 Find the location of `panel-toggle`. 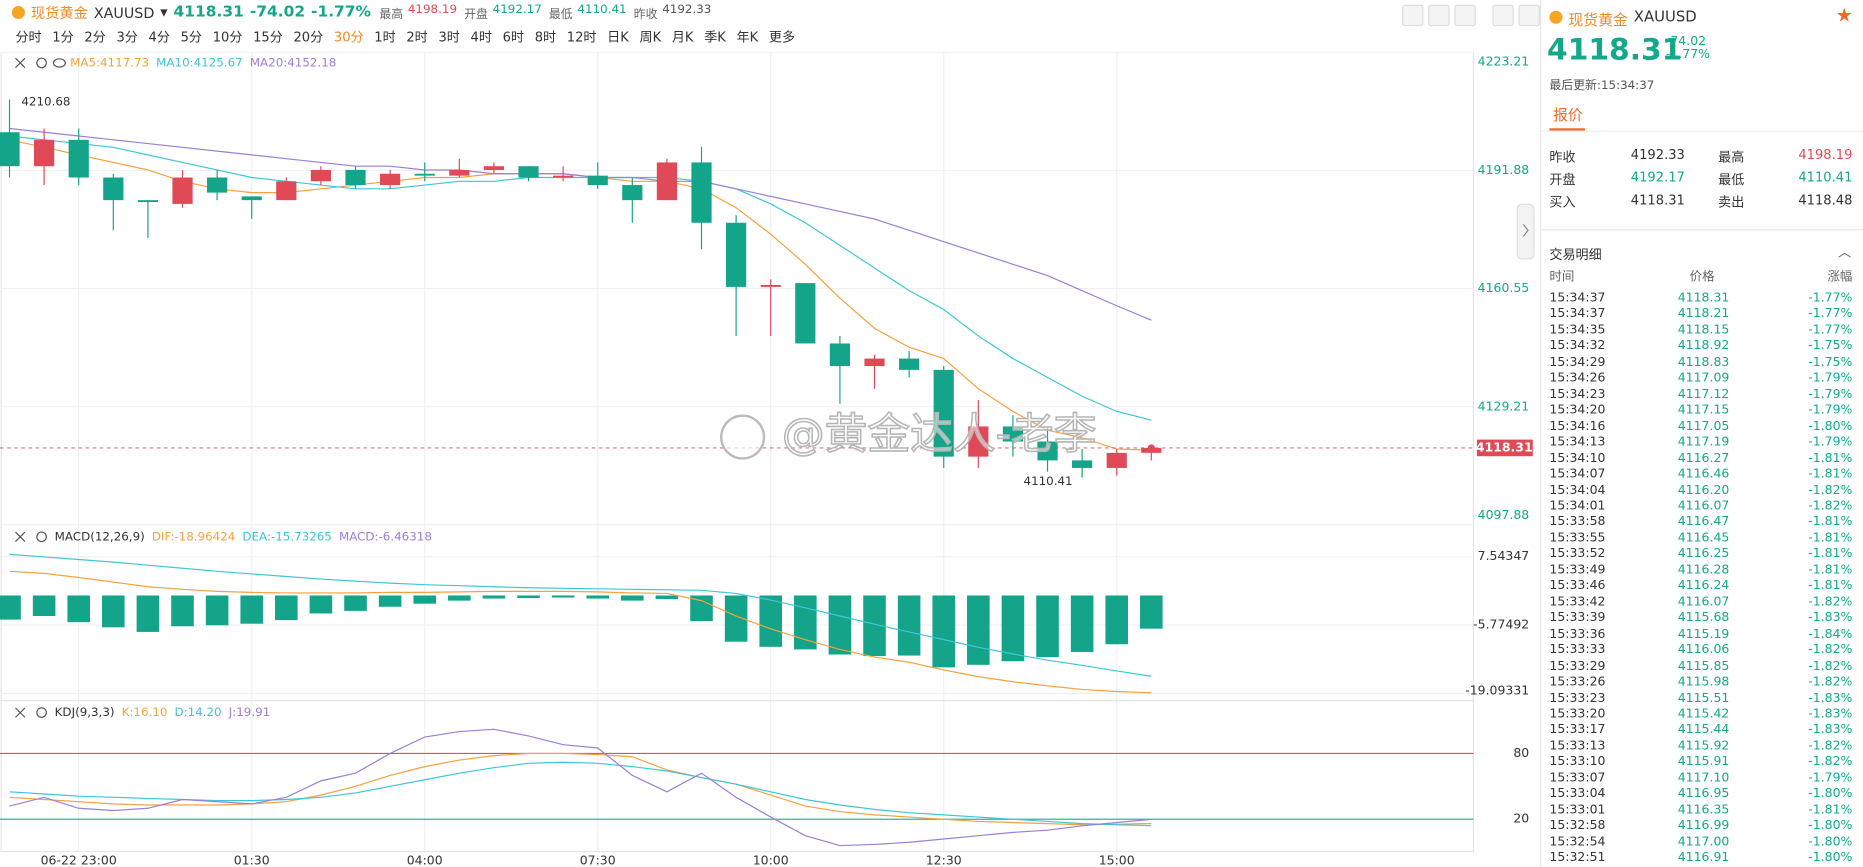

panel-toggle is located at coordinates (1525, 231).